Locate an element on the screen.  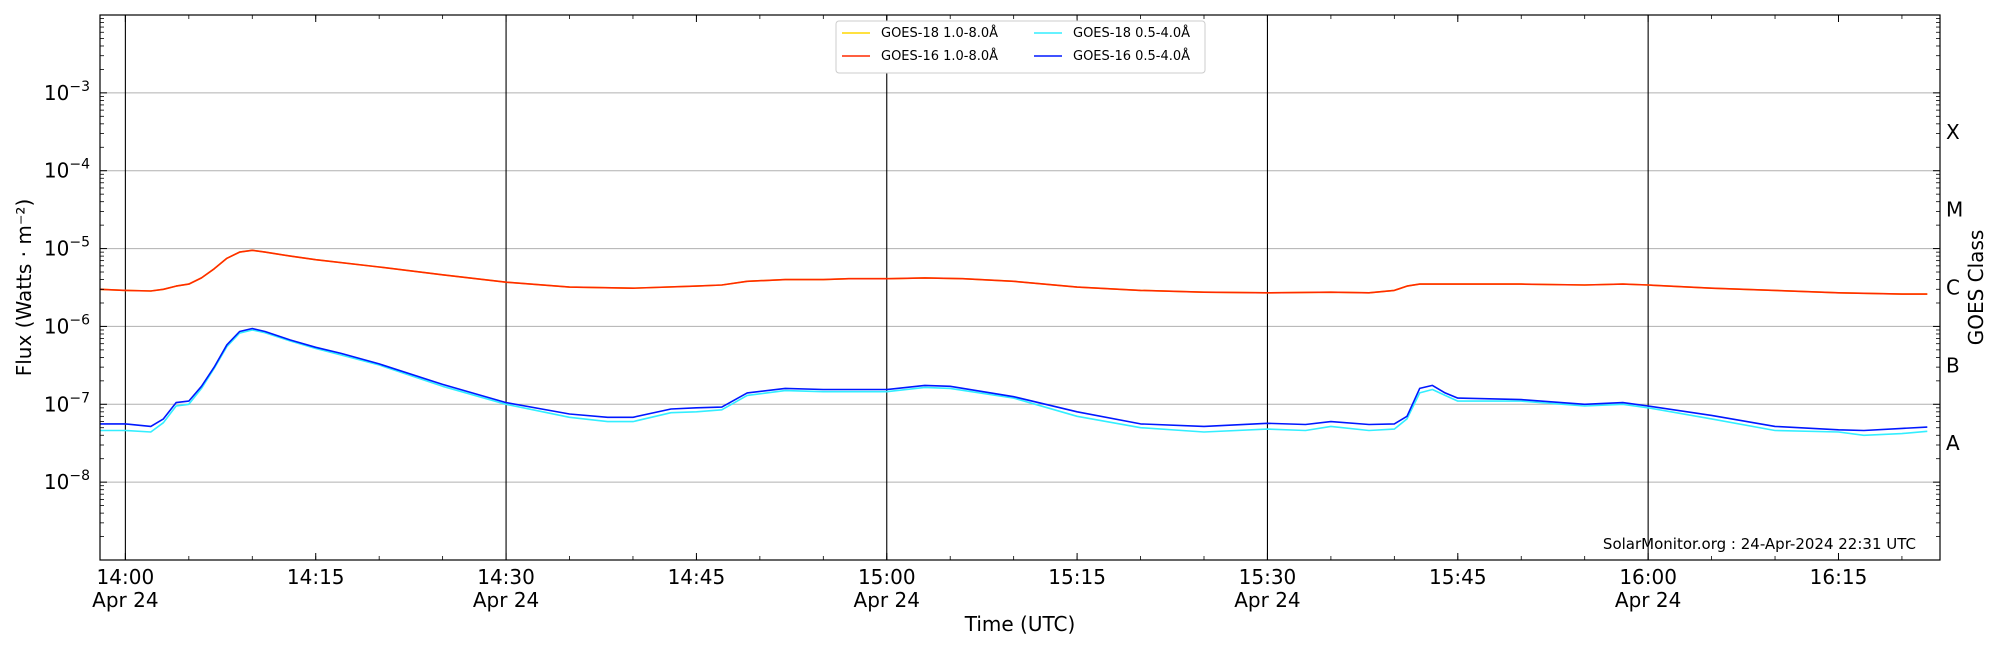
goes-class-label: X is located at coordinates (1953, 132).